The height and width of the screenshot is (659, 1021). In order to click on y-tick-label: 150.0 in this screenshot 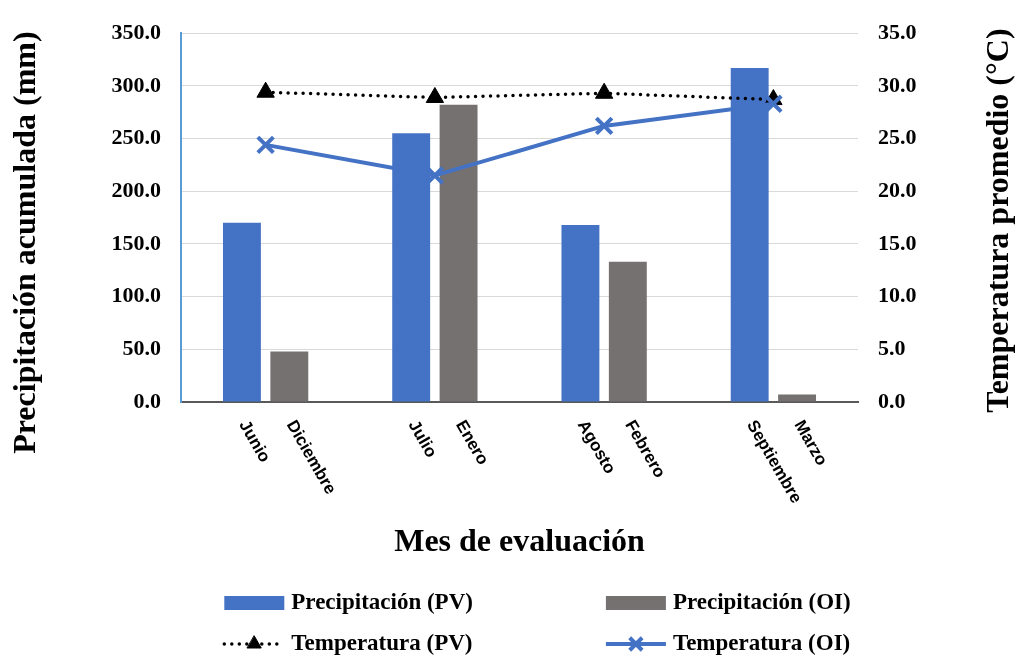, I will do `click(136, 242)`.